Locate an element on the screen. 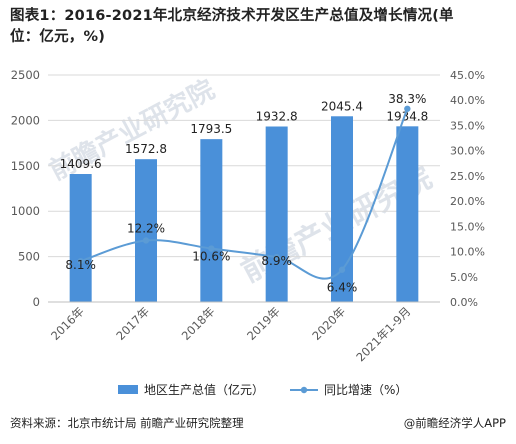  y-left-tick-label: 2000 is located at coordinates (25, 120).